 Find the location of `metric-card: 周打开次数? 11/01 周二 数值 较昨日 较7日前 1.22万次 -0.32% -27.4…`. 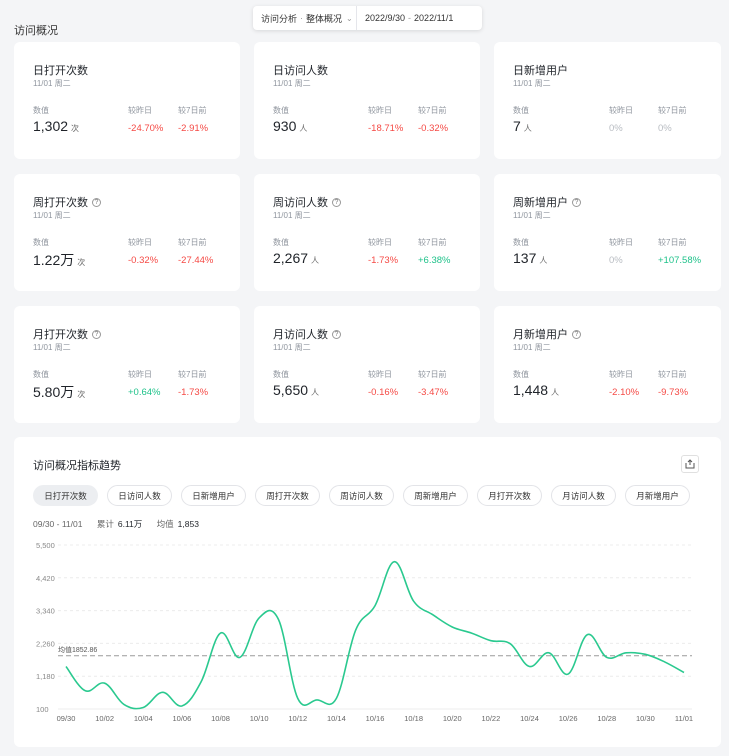

metric-card: 周打开次数? 11/01 周二 数值 较昨日 较7日前 1.22万次 -0.32% -27.4… is located at coordinates (127, 232).